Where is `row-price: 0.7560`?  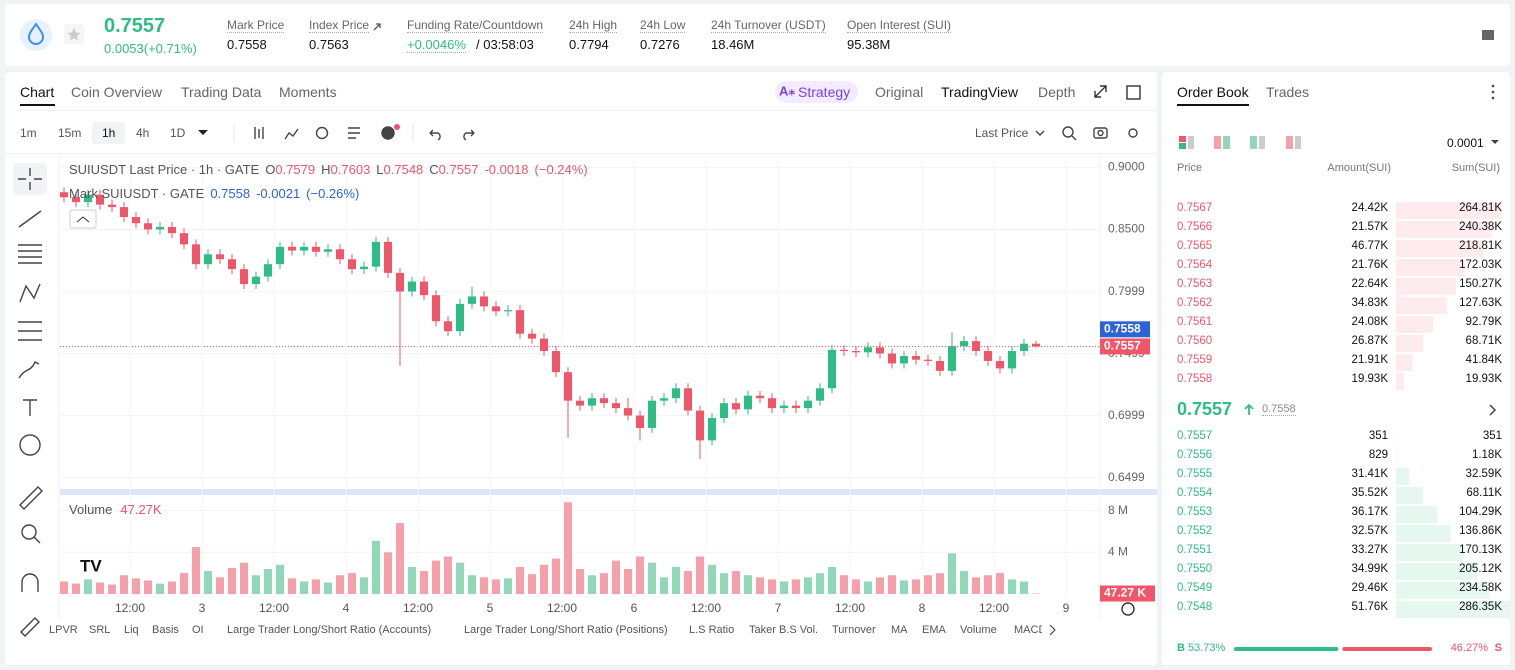 row-price: 0.7560 is located at coordinates (1195, 341).